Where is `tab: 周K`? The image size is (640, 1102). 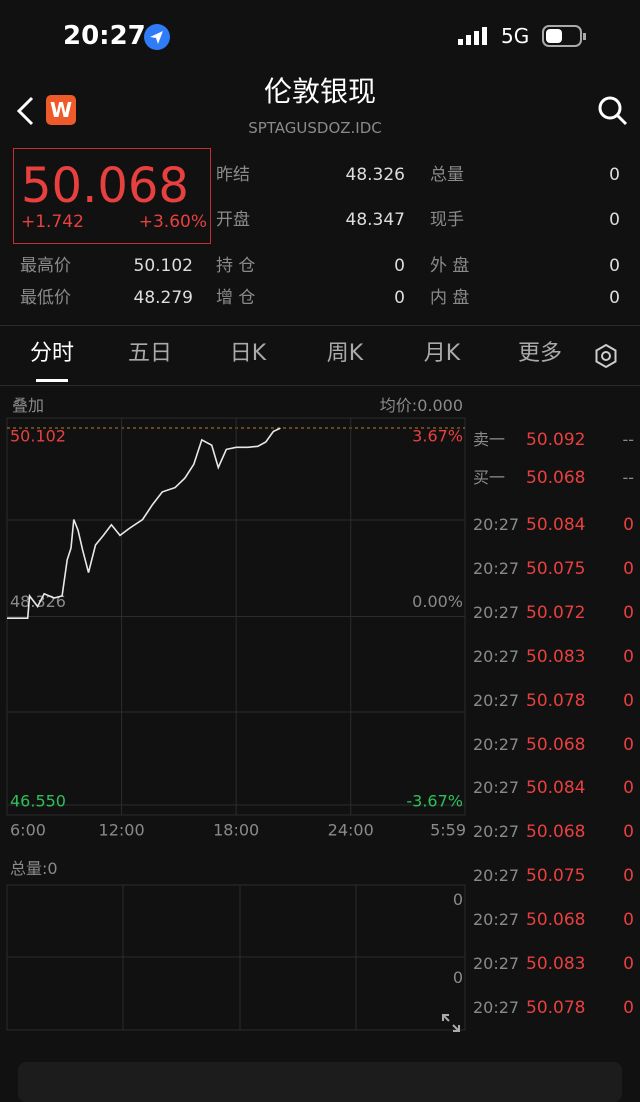
tab: 周K is located at coordinates (345, 353).